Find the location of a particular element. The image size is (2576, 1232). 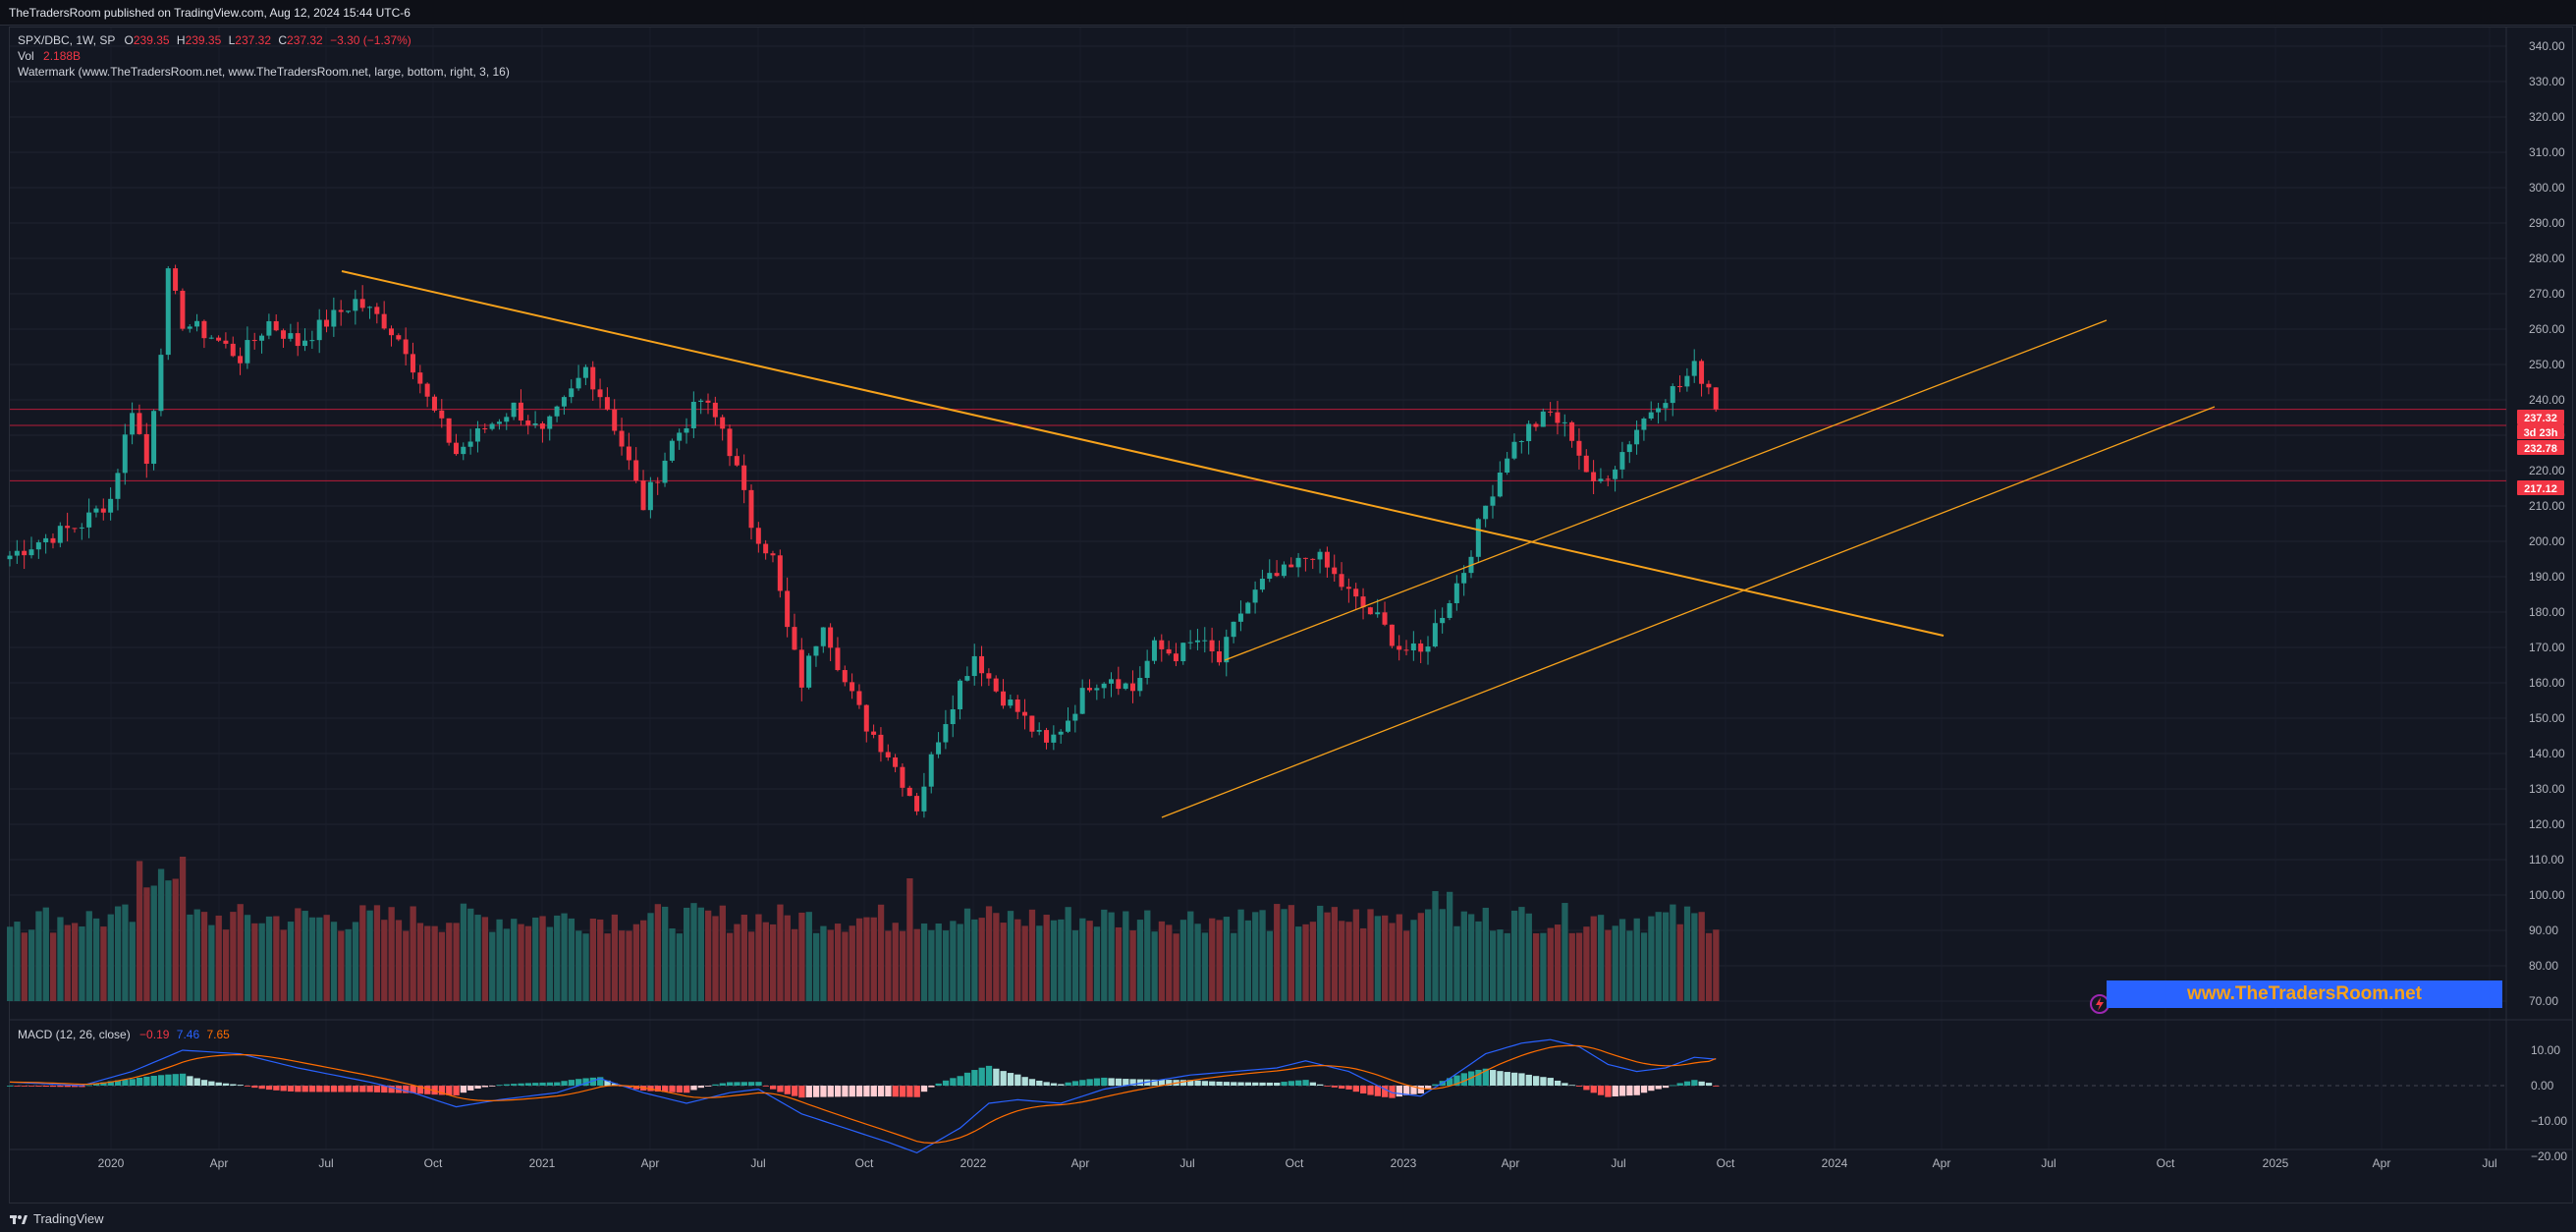

price-tick-label: 210.00 is located at coordinates (2547, 506).